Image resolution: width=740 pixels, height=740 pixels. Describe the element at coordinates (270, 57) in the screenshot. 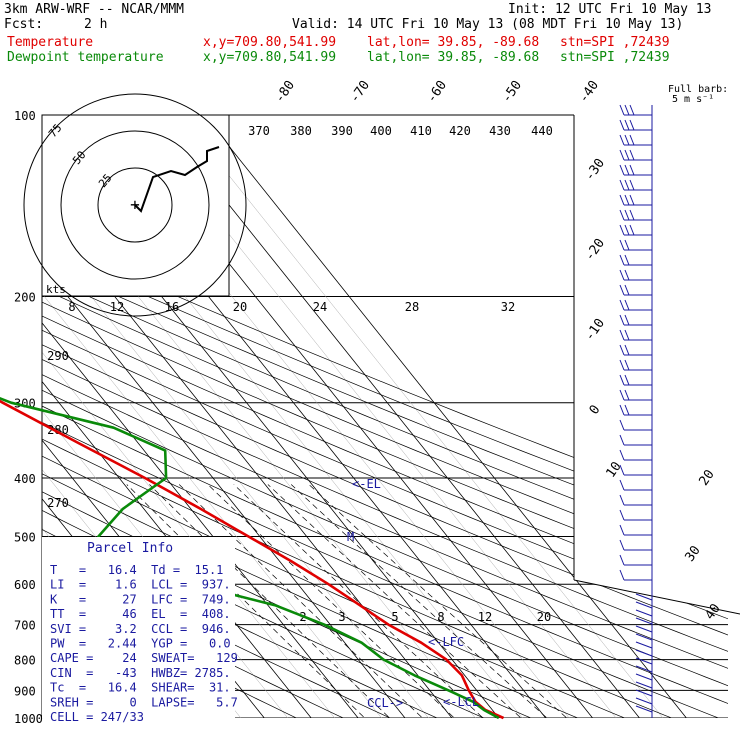

I see `dewpoint-xy: x,y=709.80,541.99` at that location.